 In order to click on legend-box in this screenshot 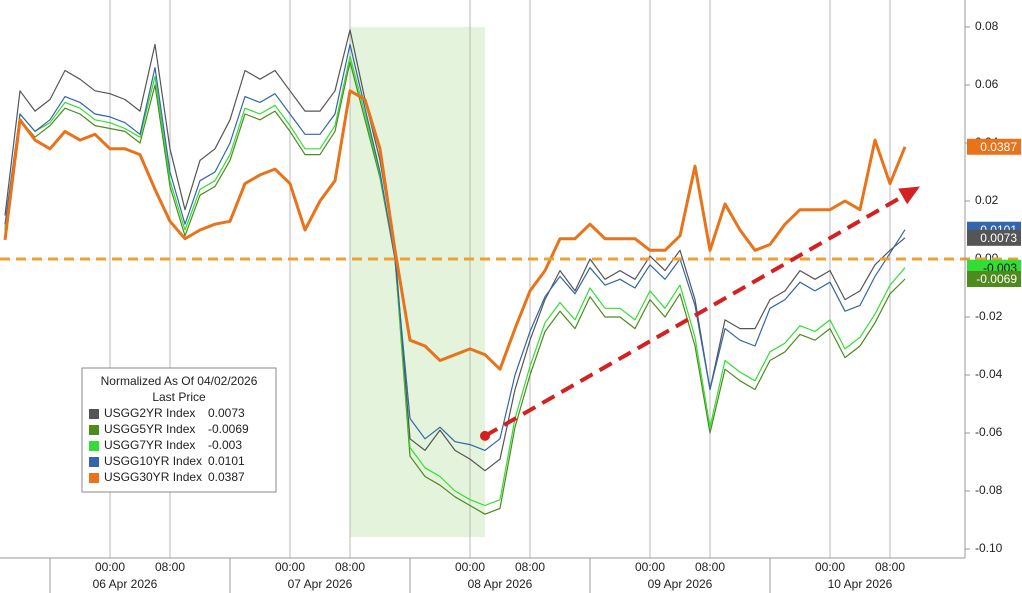, I will do `click(179, 430)`.